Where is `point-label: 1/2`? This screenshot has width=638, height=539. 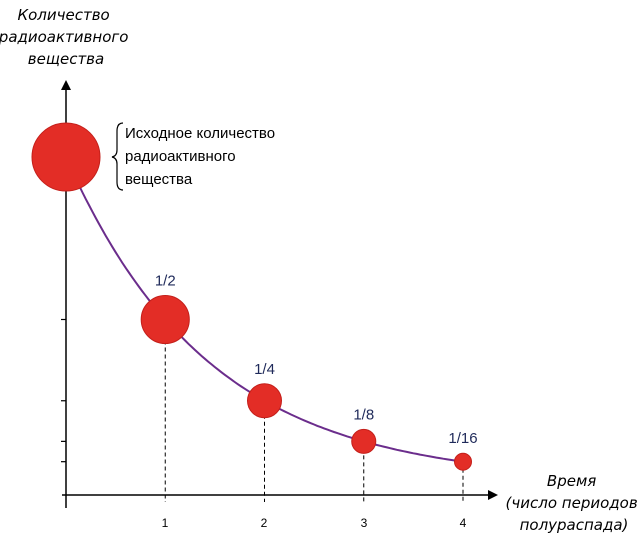 point-label: 1/2 is located at coordinates (165, 280).